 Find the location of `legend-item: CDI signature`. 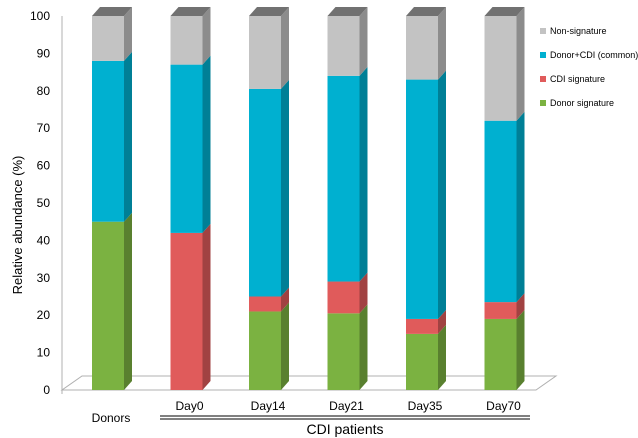

legend-item: CDI signature is located at coordinates (572, 79).